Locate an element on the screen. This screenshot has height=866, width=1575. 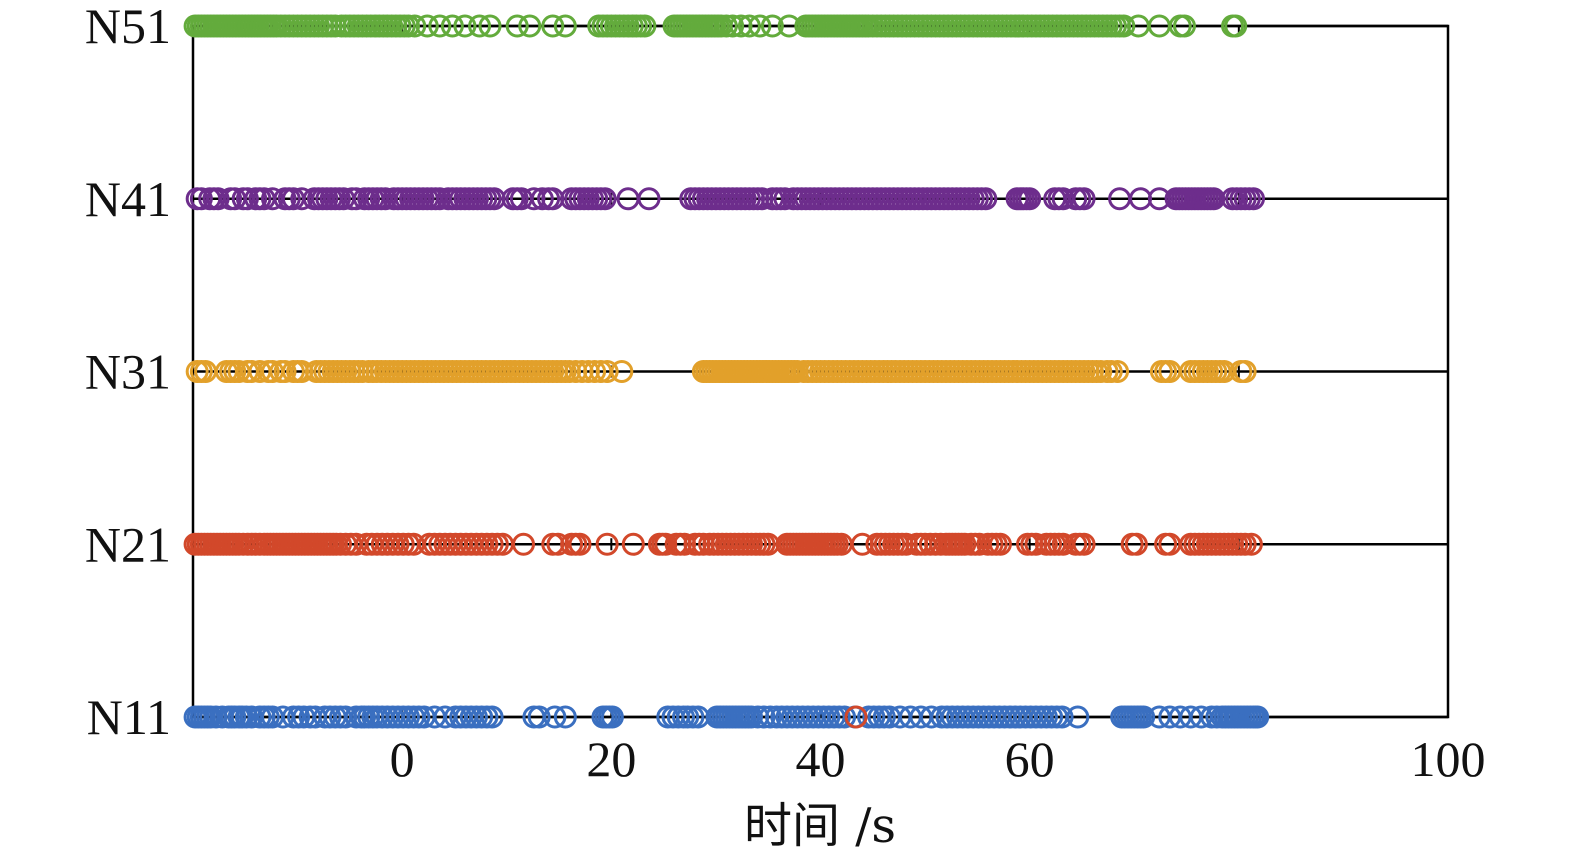
x-tick-label-40: 40 is located at coordinates (821, 759).